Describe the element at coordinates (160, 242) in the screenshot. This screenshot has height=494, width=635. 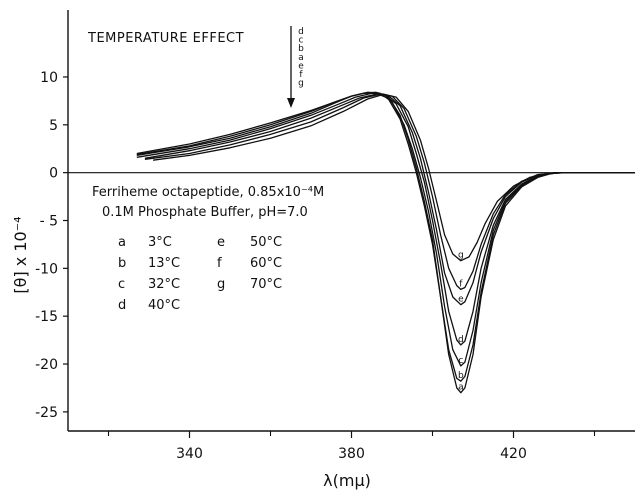
I see `legend-label-a: 3°C` at that location.